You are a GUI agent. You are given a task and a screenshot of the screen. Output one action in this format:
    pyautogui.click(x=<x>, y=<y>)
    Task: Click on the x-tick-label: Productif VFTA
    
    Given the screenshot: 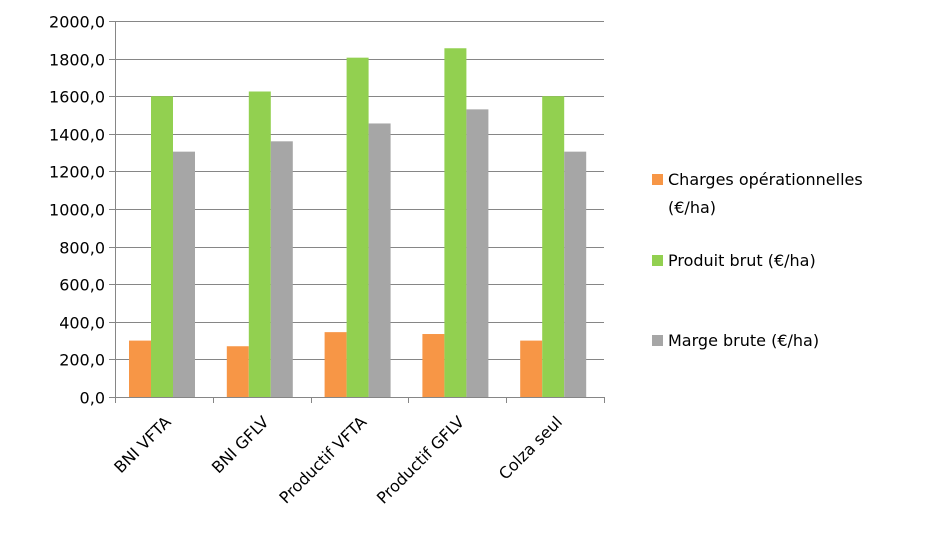 What is the action you would take?
    pyautogui.click(x=322, y=459)
    